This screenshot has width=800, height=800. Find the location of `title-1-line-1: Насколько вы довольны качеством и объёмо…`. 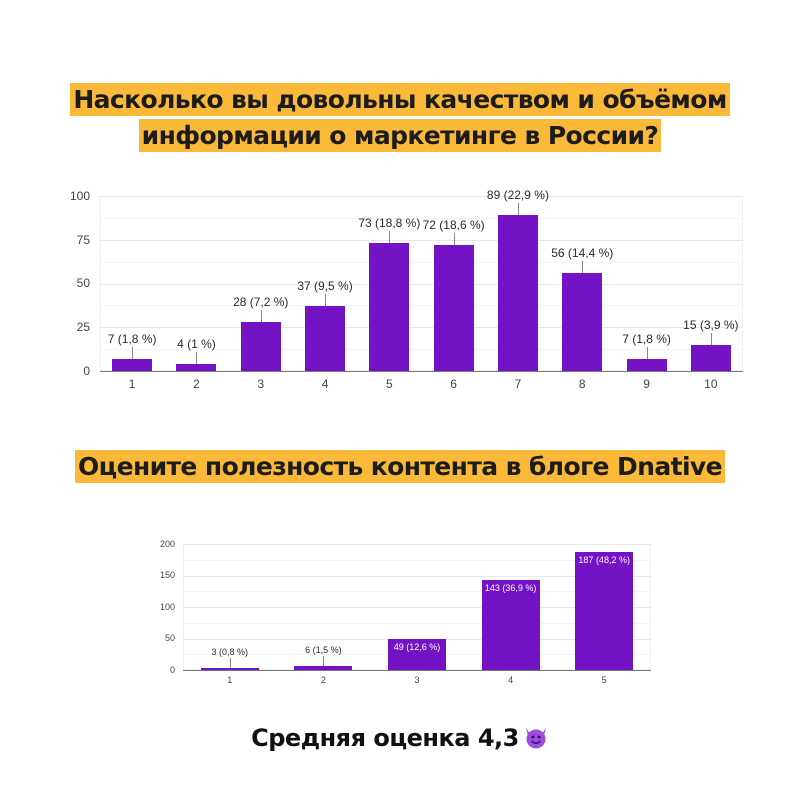

title-1-line-1: Насколько вы довольны качеством и объёмо… is located at coordinates (400, 99).